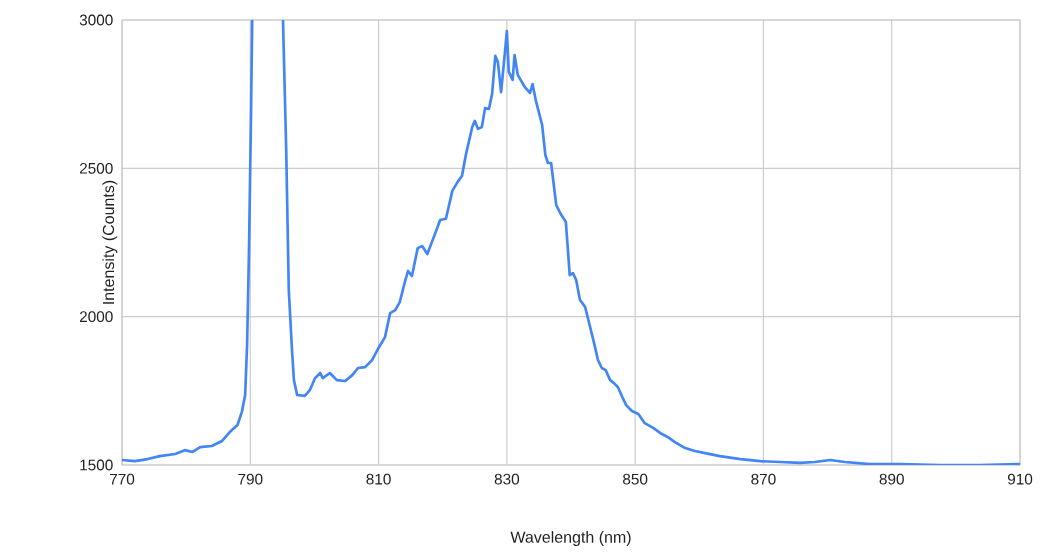 The width and height of the screenshot is (1042, 554). I want to click on x-axis-title: Wavelength (nm), so click(570, 538).